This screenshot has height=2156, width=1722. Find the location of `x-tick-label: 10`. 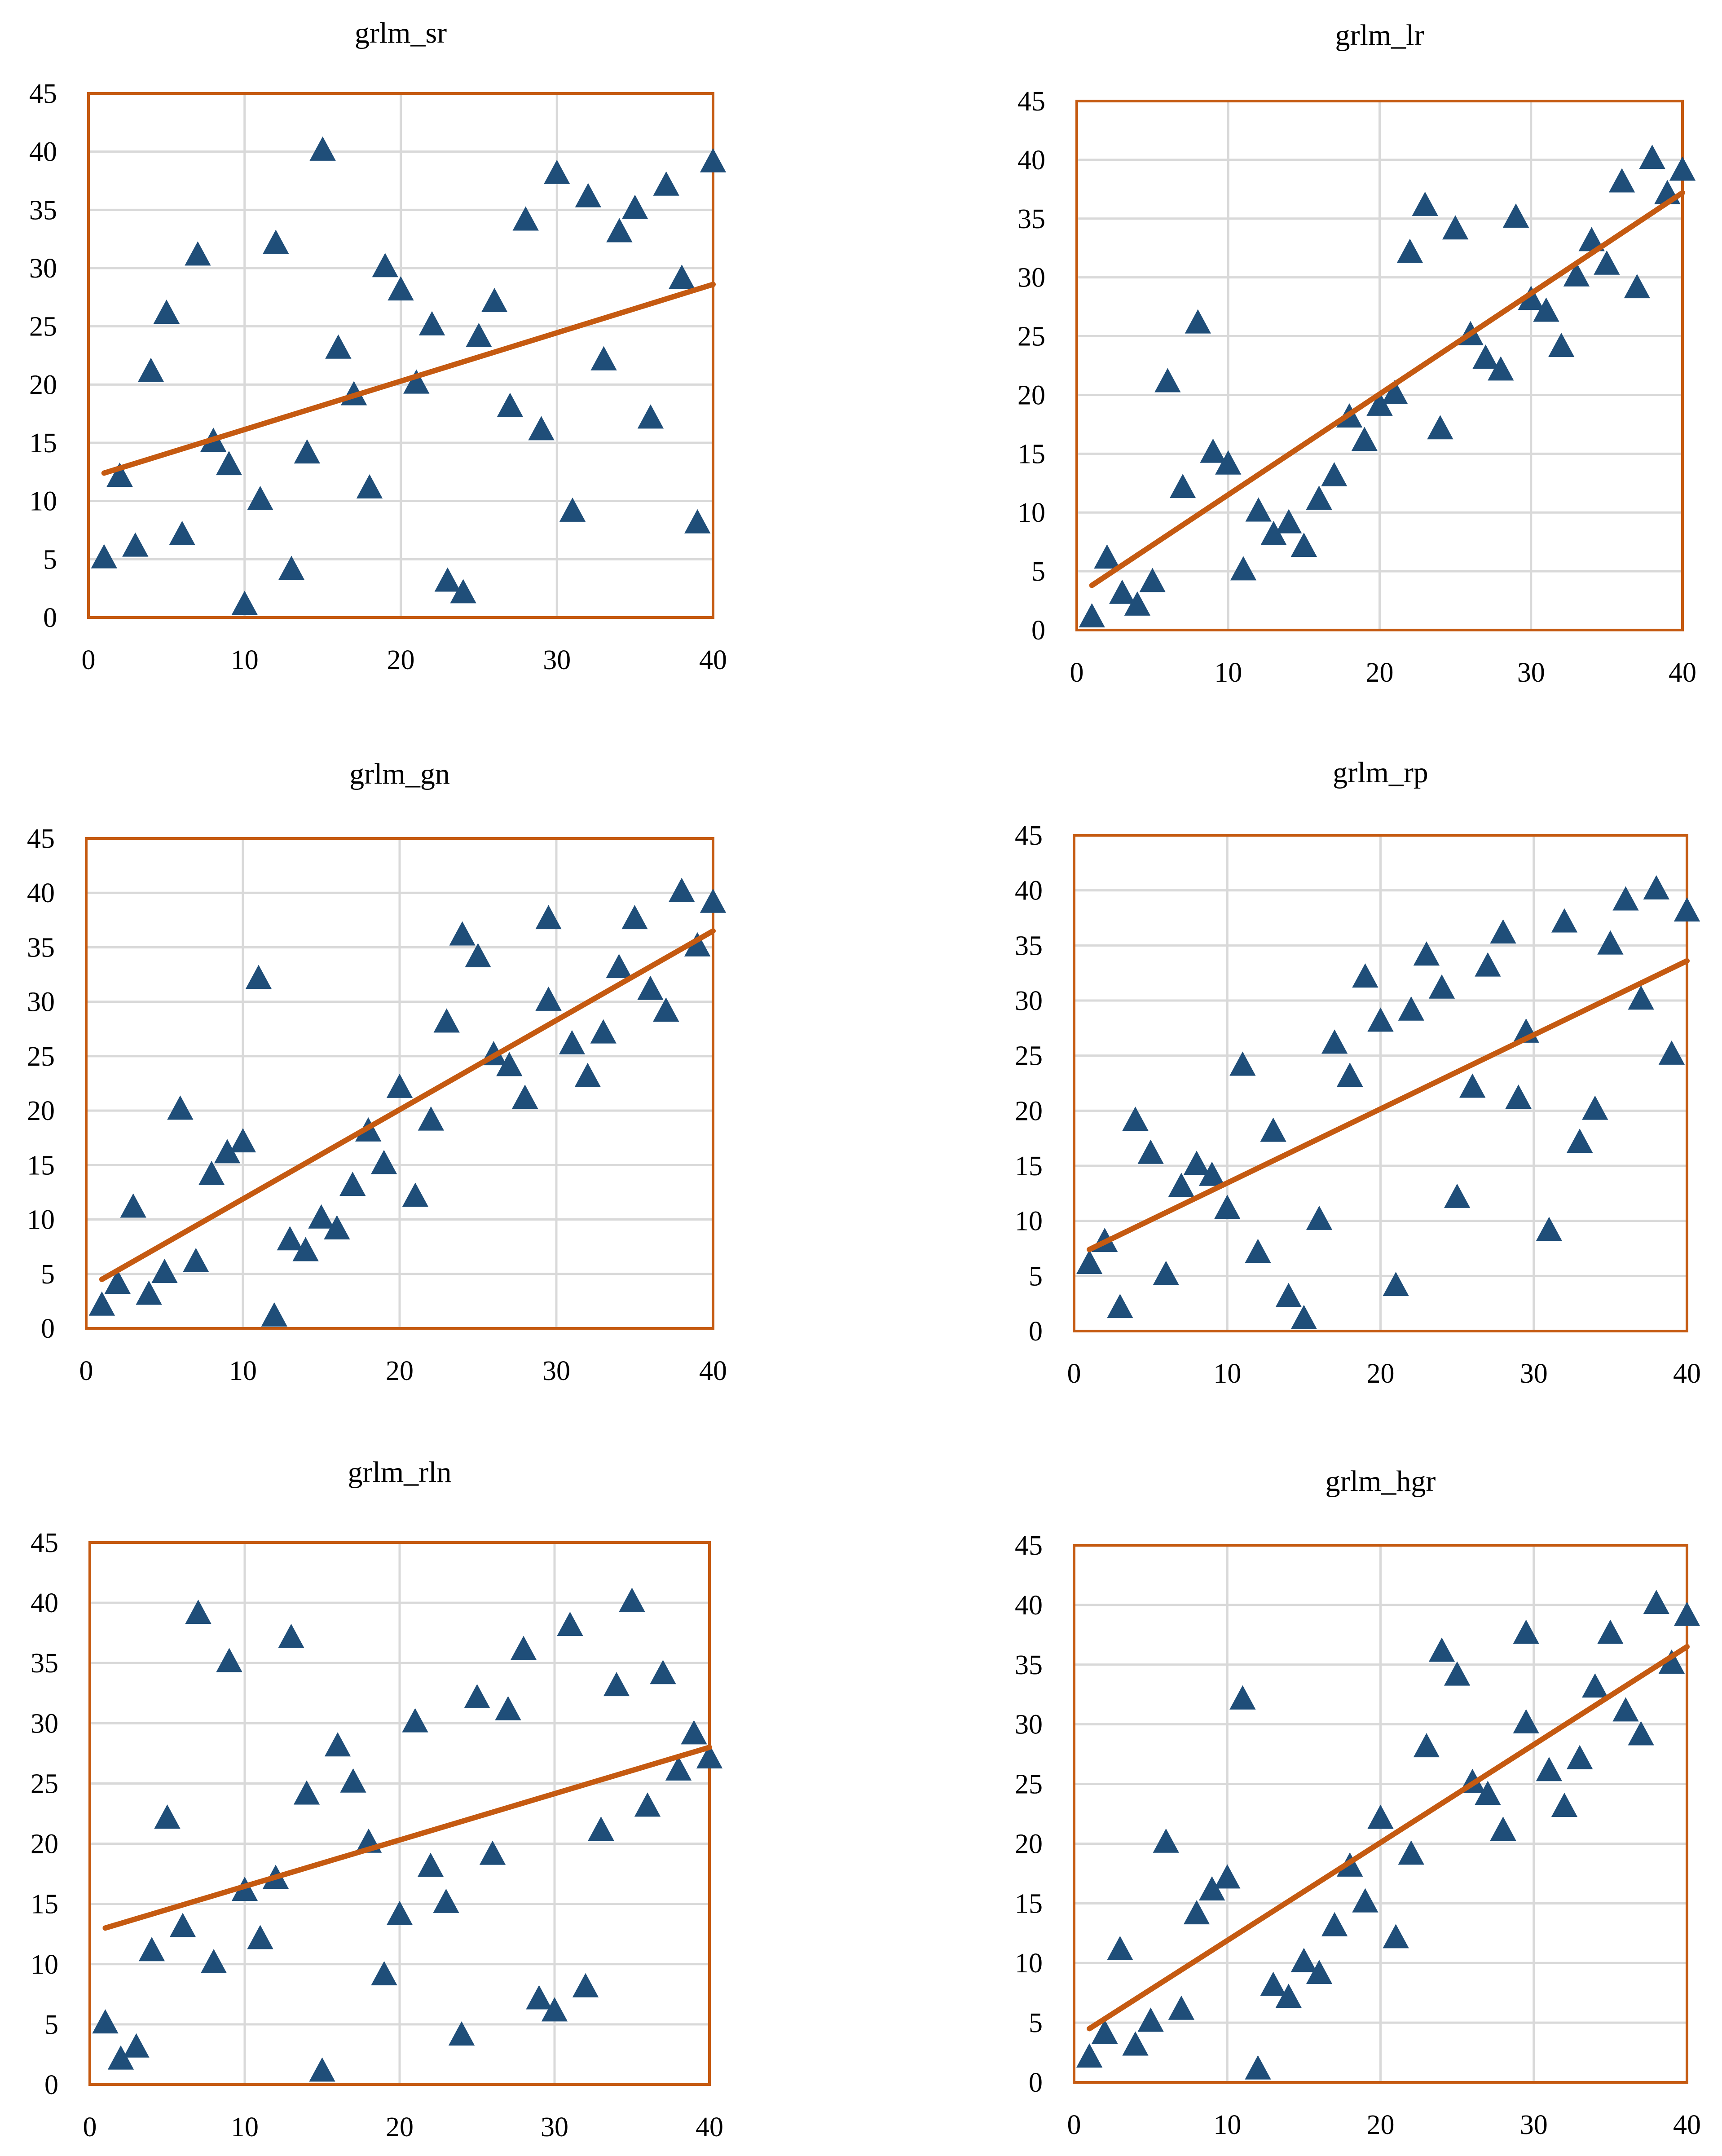

x-tick-label: 10 is located at coordinates (1227, 1373).